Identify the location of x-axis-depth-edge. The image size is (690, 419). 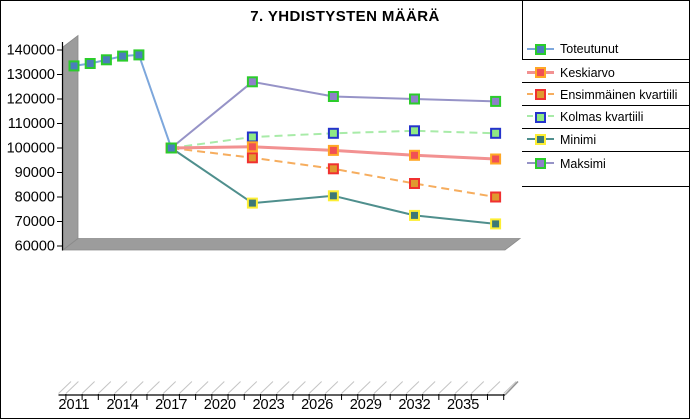
(511, 388).